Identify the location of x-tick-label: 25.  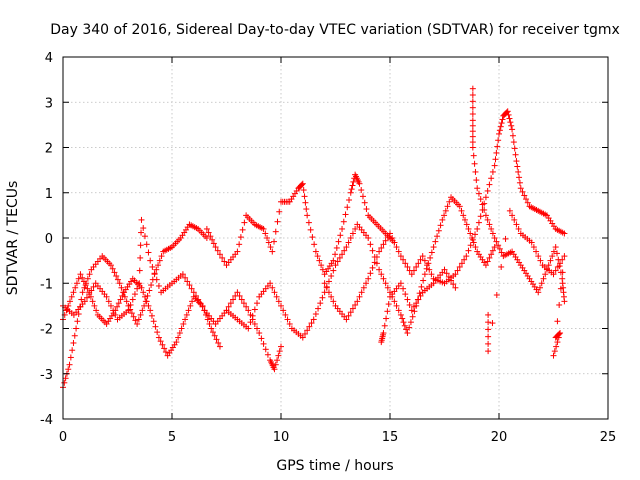
(608, 437).